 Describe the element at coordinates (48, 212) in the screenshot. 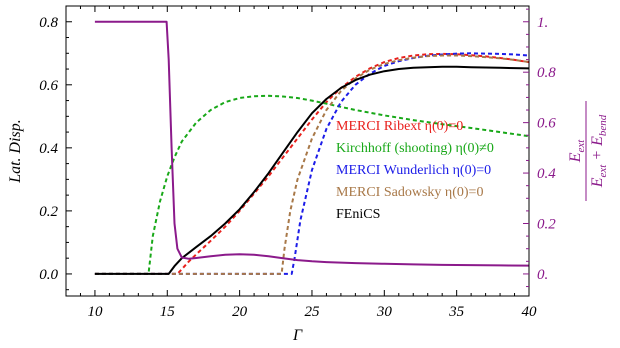

I see `y-tick-label: 0.2` at that location.